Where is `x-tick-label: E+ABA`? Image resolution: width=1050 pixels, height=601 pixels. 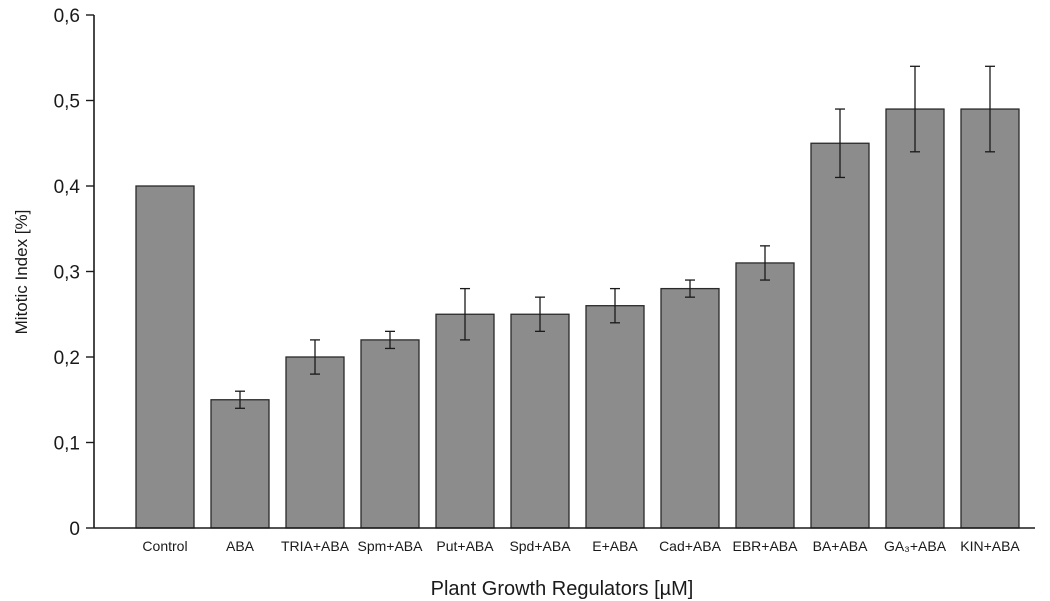
x-tick-label: E+ABA is located at coordinates (615, 546).